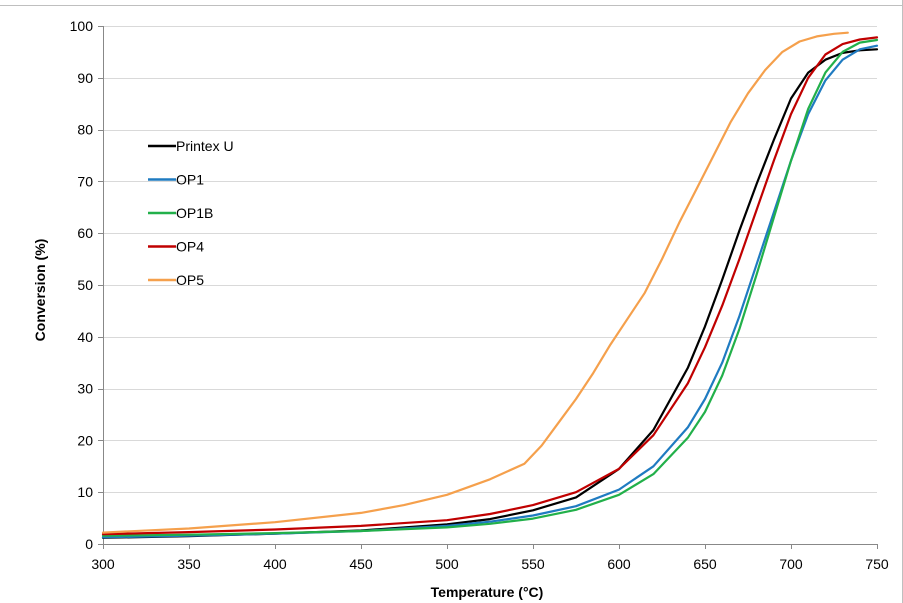 The image size is (903, 603). What do you see at coordinates (189, 564) in the screenshot?
I see `x-tick-label: 350` at bounding box center [189, 564].